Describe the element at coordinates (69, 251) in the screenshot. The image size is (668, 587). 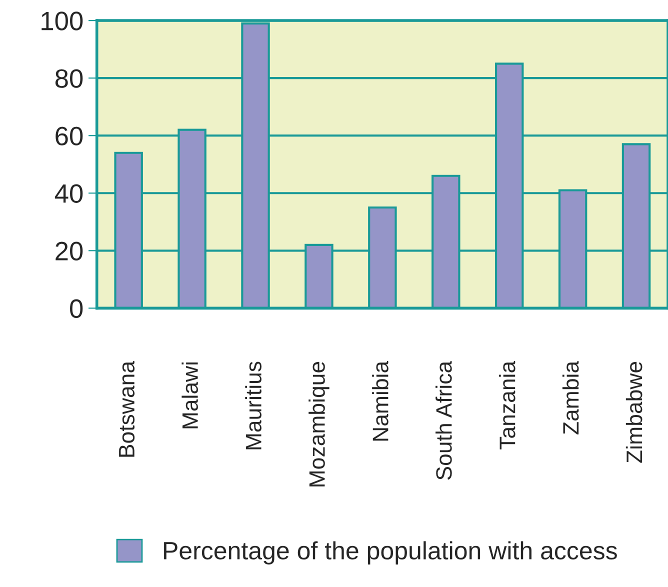
I see `y-tick-label: 20` at that location.